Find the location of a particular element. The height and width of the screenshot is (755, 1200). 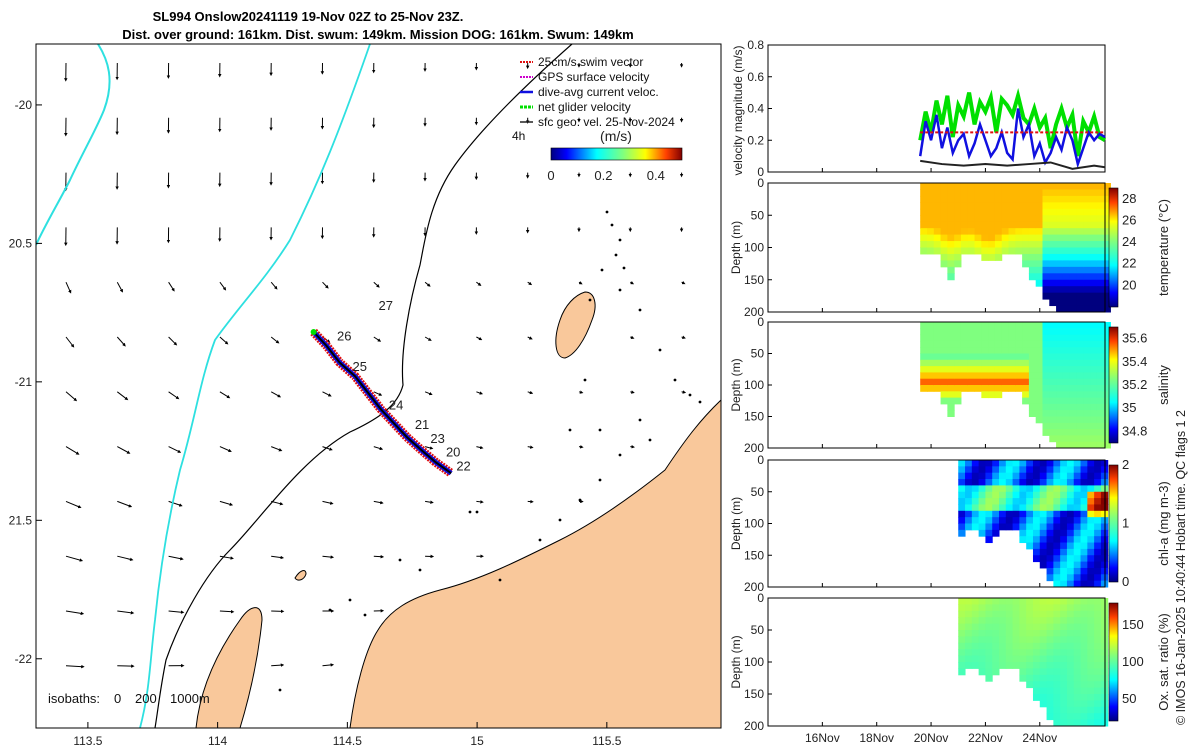

isobath-200-label: 200 is located at coordinates (146, 698).